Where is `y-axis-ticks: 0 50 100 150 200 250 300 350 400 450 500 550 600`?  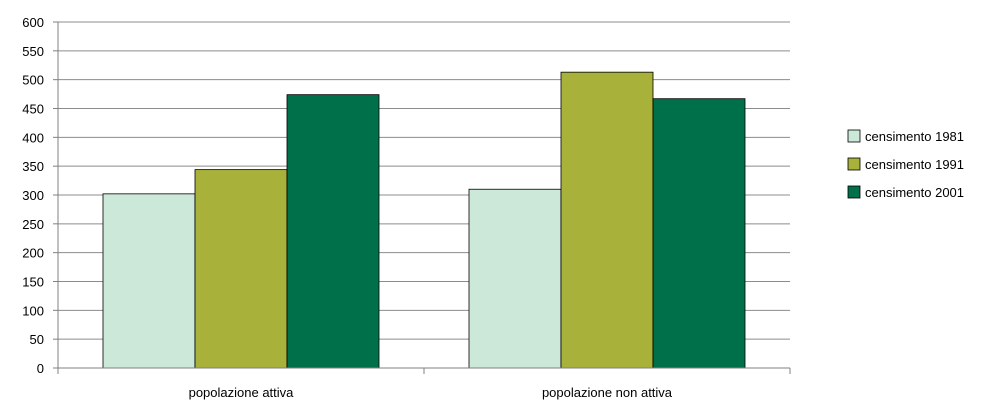 y-axis-ticks: 0 50 100 150 200 250 300 350 400 450 500 550 600 is located at coordinates (40, 195).